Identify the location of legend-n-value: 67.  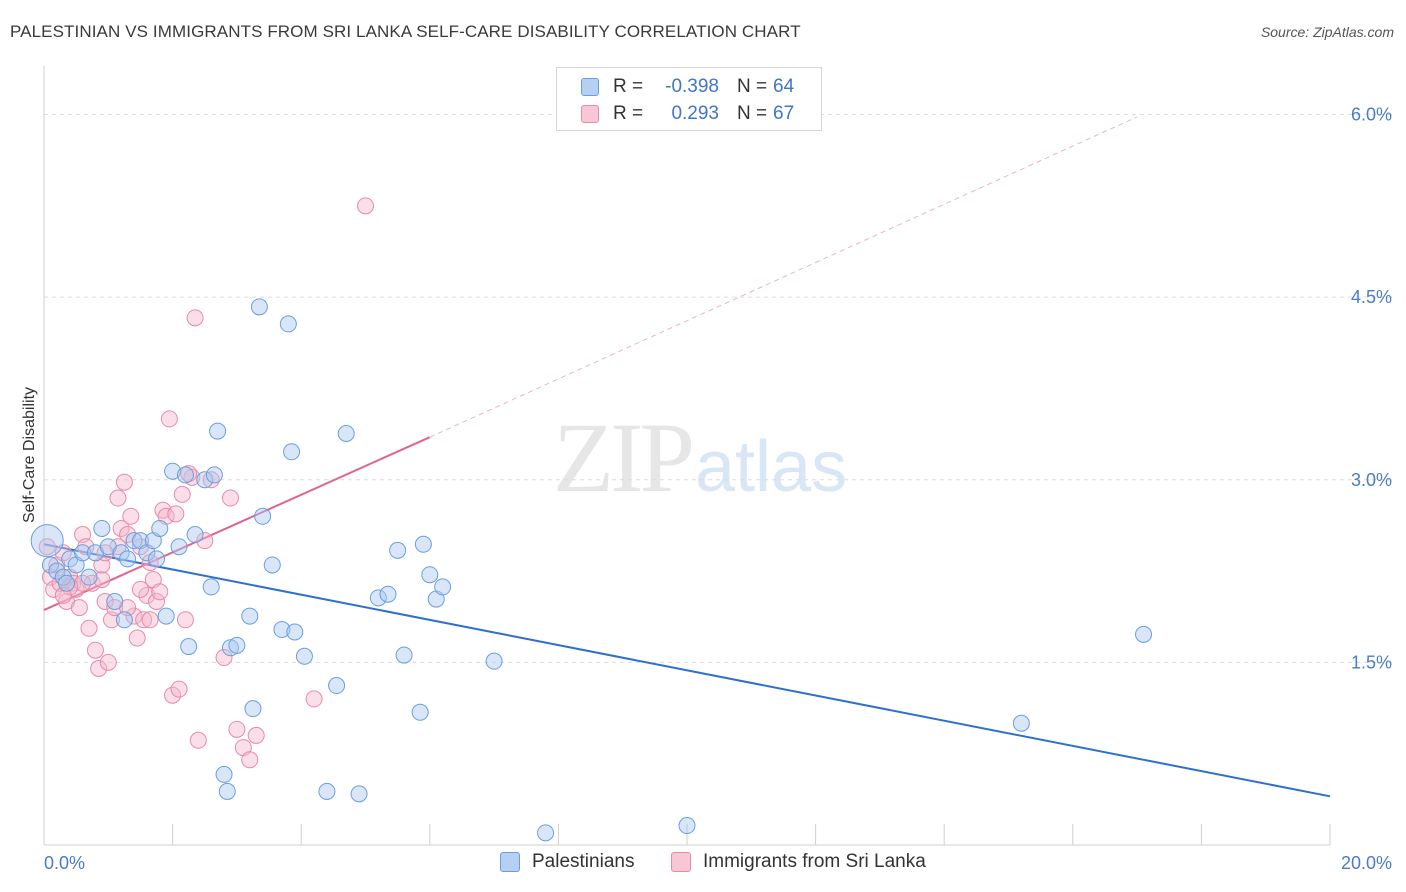
(784, 113).